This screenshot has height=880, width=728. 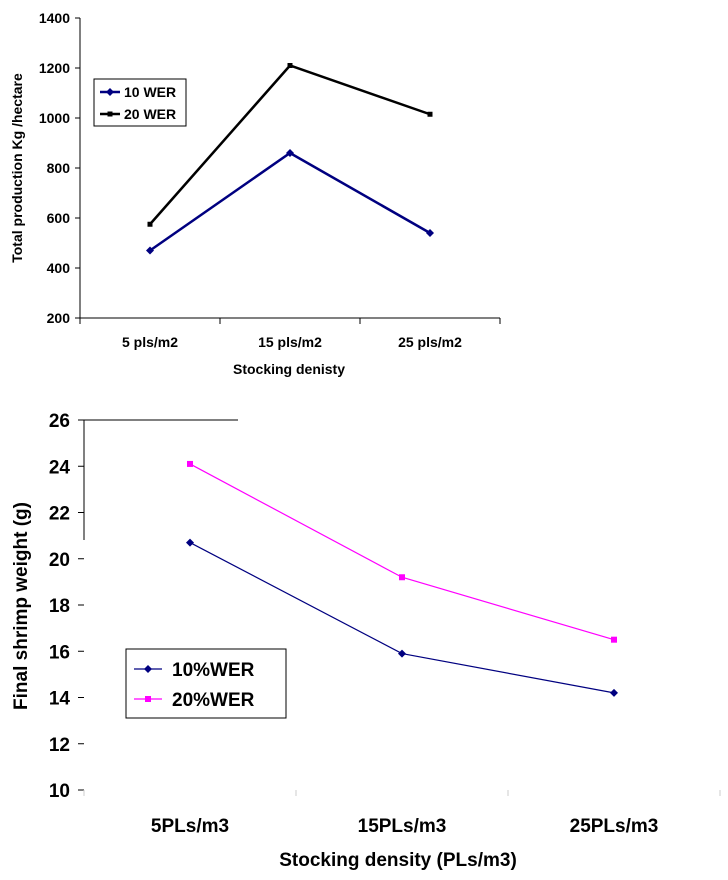 What do you see at coordinates (150, 114) in the screenshot?
I see `legend-label: 20 WER` at bounding box center [150, 114].